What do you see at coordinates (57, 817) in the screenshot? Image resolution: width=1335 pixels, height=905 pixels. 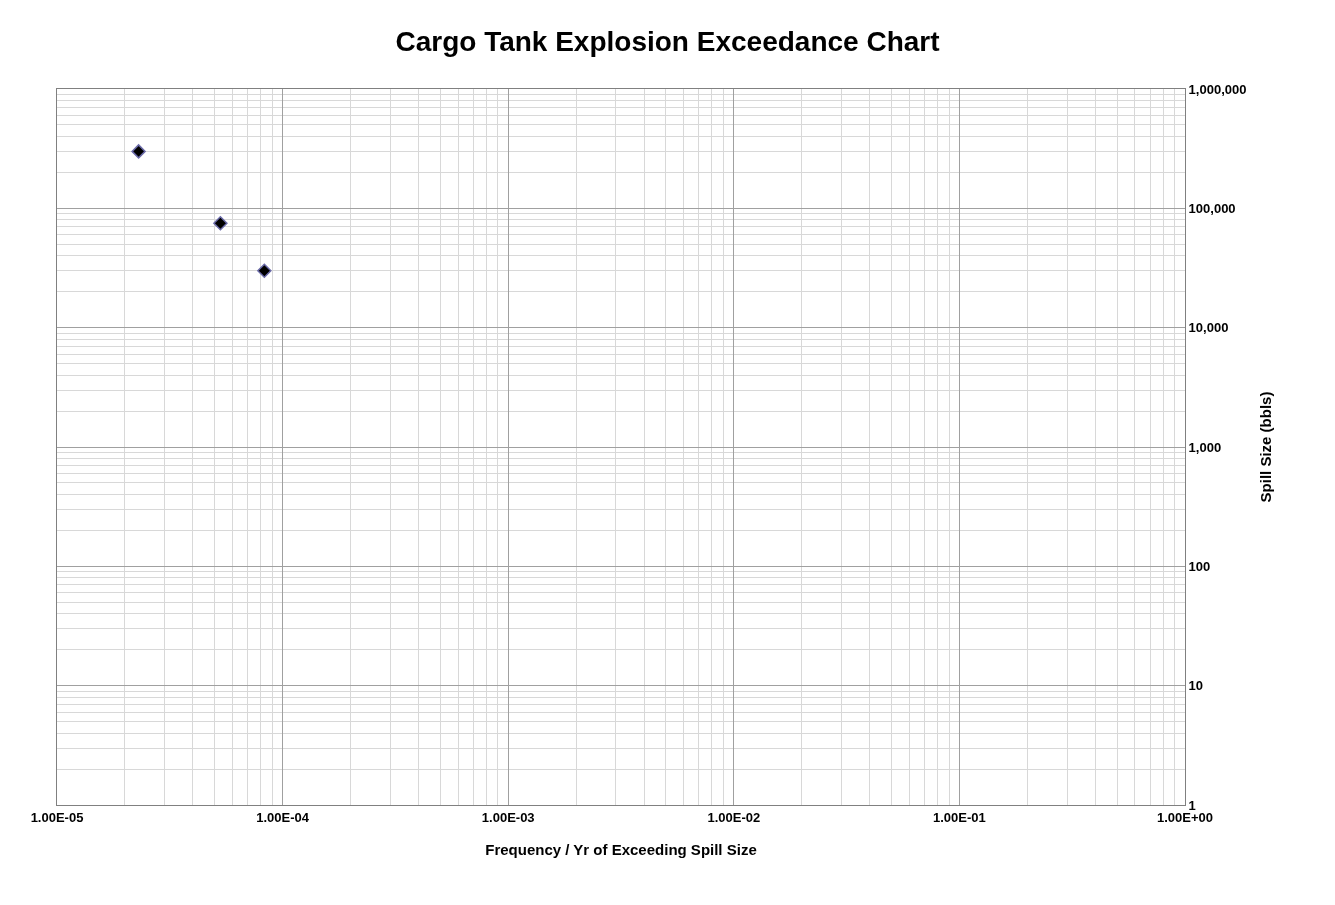 I see `x-tick-label: 1.00E-05` at bounding box center [57, 817].